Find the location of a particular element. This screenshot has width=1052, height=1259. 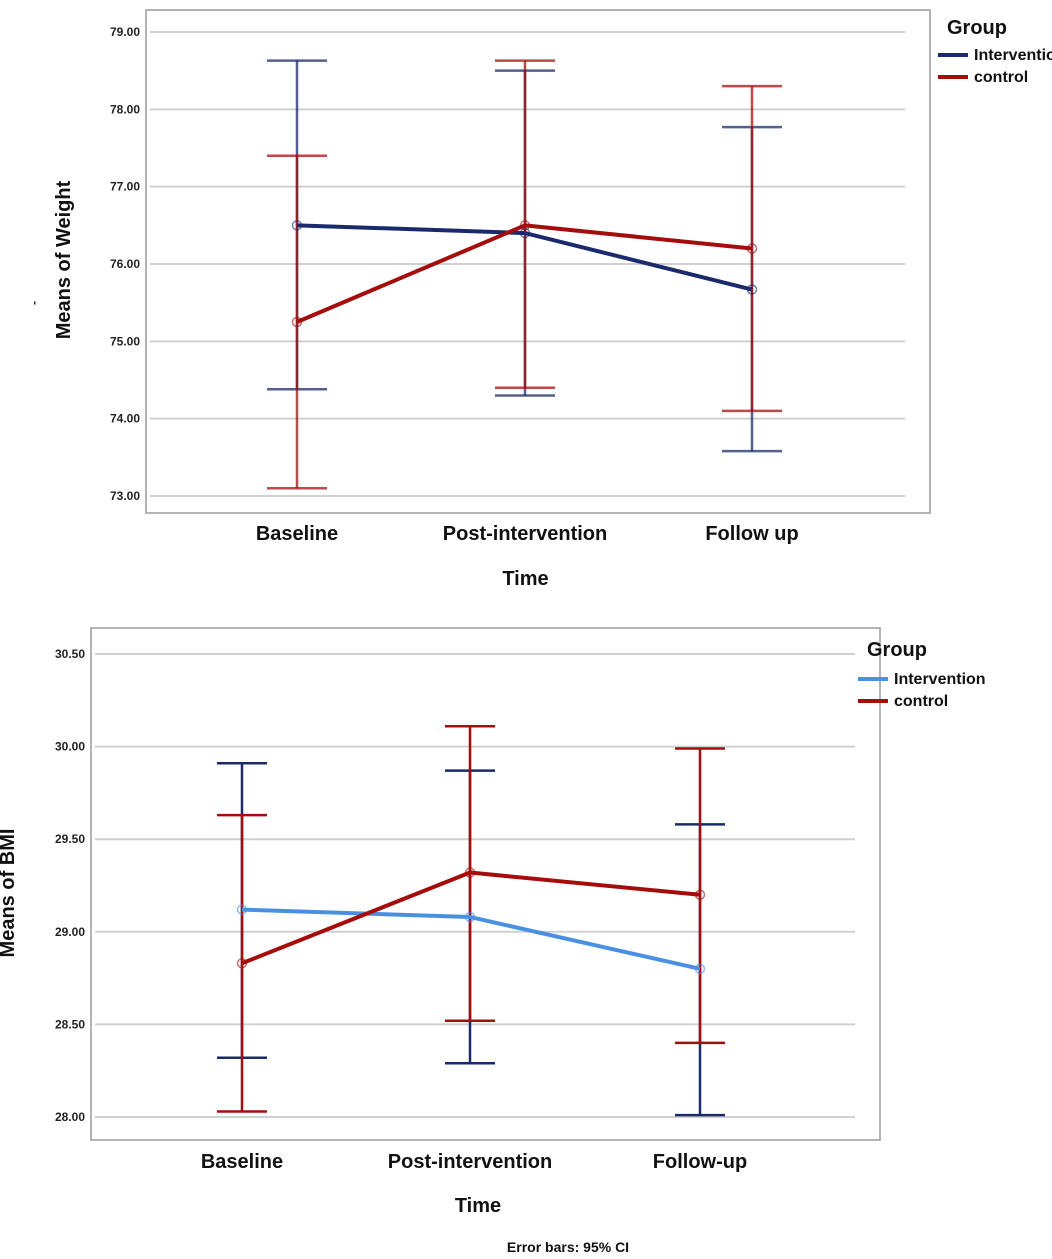

y-axis-label-mark: - is located at coordinates (34, 303).